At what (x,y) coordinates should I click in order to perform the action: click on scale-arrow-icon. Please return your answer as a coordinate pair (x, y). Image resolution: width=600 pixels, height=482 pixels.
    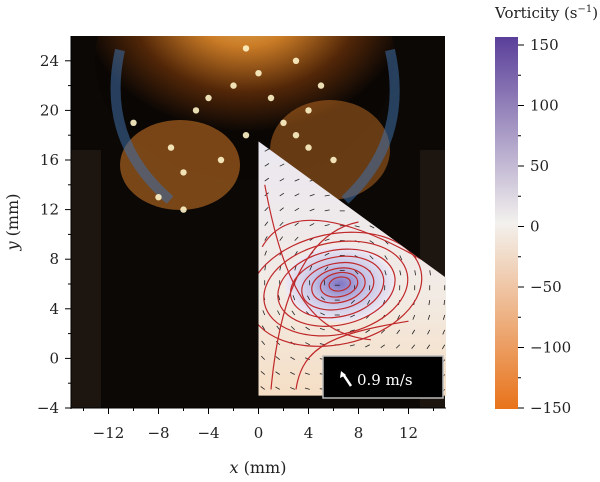
    Looking at the image, I should click on (347, 380).